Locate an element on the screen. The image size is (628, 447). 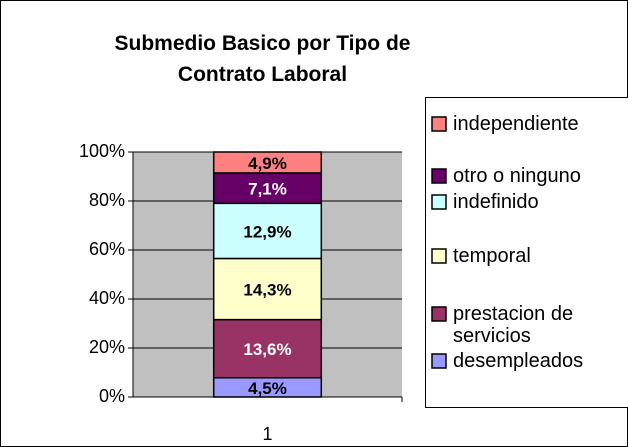
legend-label: indefinido is located at coordinates (496, 202).